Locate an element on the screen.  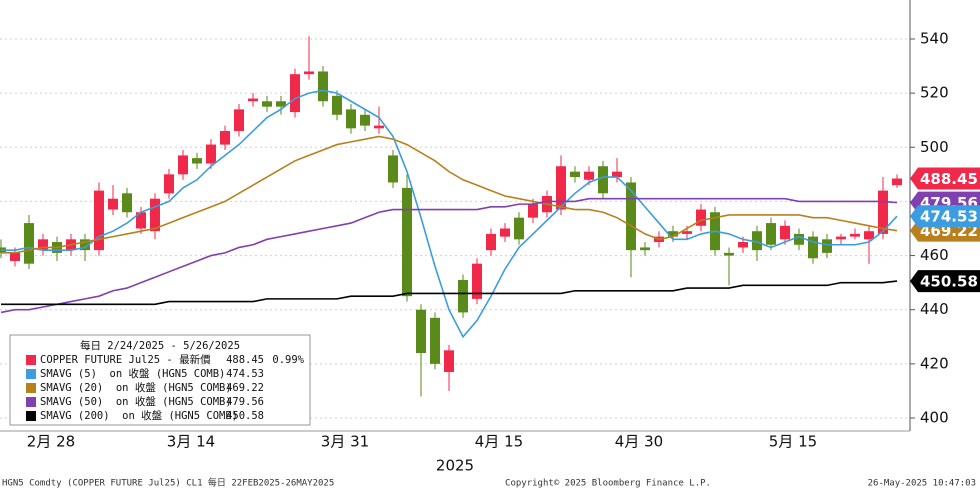
y-tick-label: 460 is located at coordinates (934, 255).